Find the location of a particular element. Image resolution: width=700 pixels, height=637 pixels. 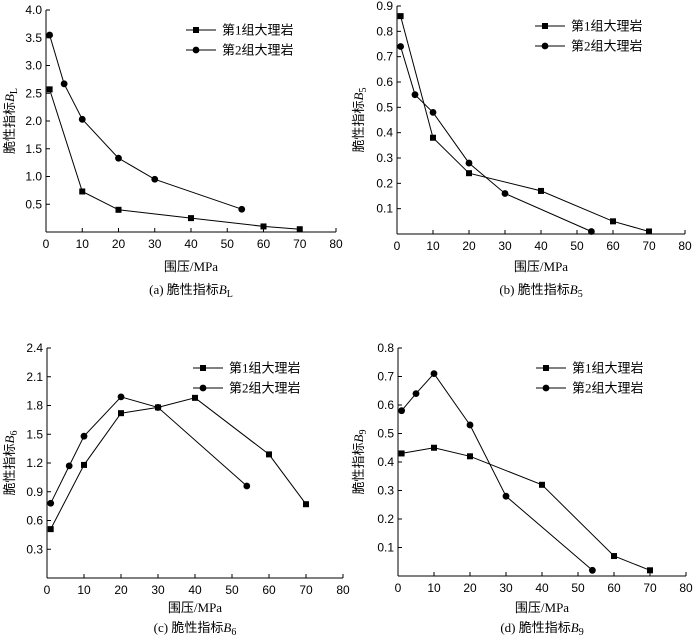

y-tick-label: 0.9 is located at coordinates (34, 492).